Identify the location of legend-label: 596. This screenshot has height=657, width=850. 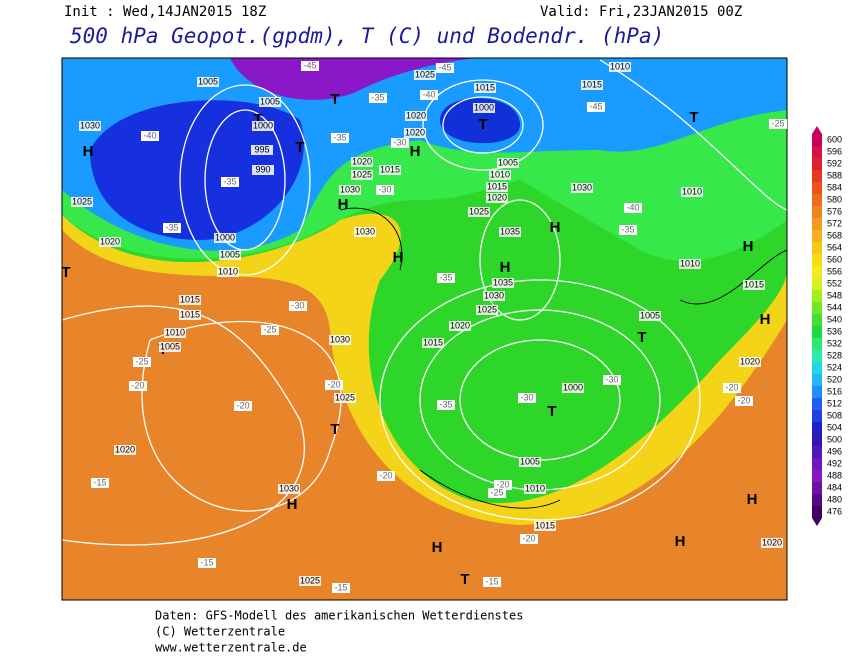
(834, 151).